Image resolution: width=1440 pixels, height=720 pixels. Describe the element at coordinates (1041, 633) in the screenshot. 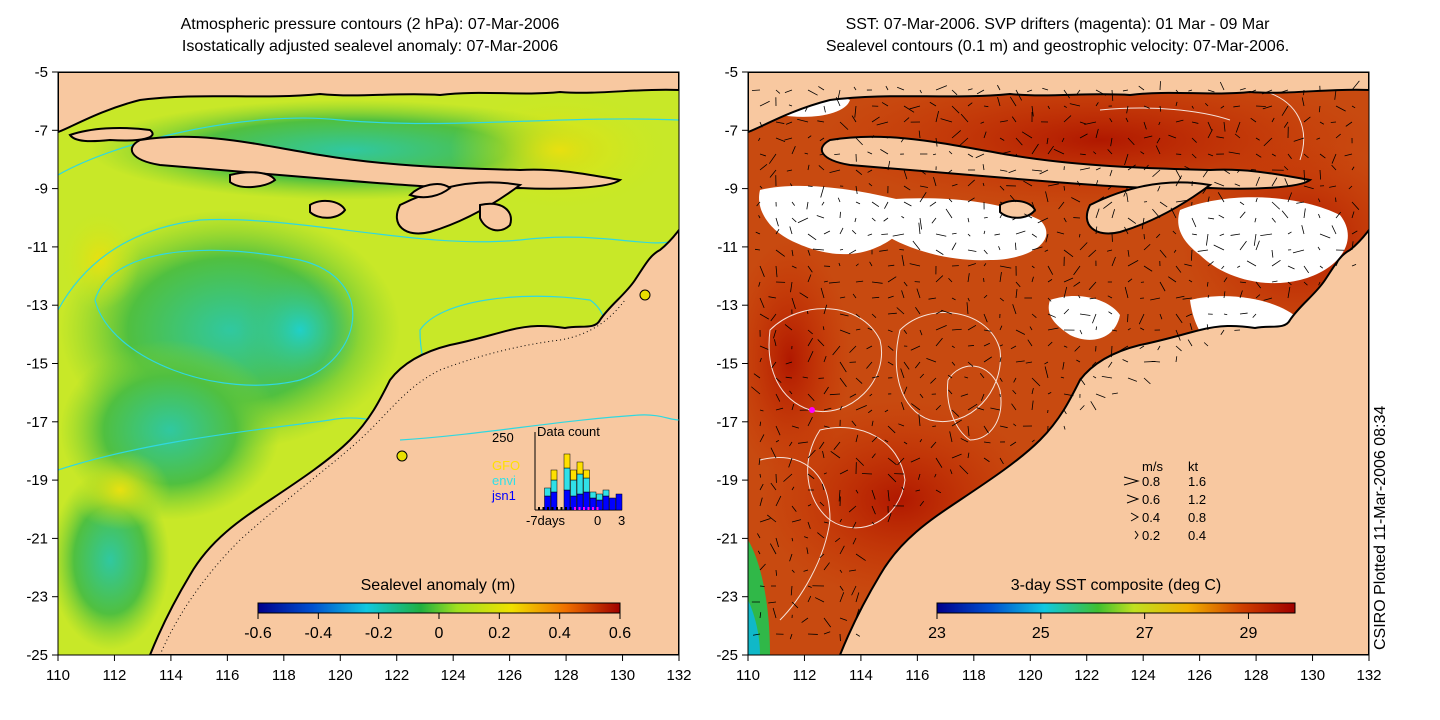

I see `colorbar-tick-label: 25` at that location.